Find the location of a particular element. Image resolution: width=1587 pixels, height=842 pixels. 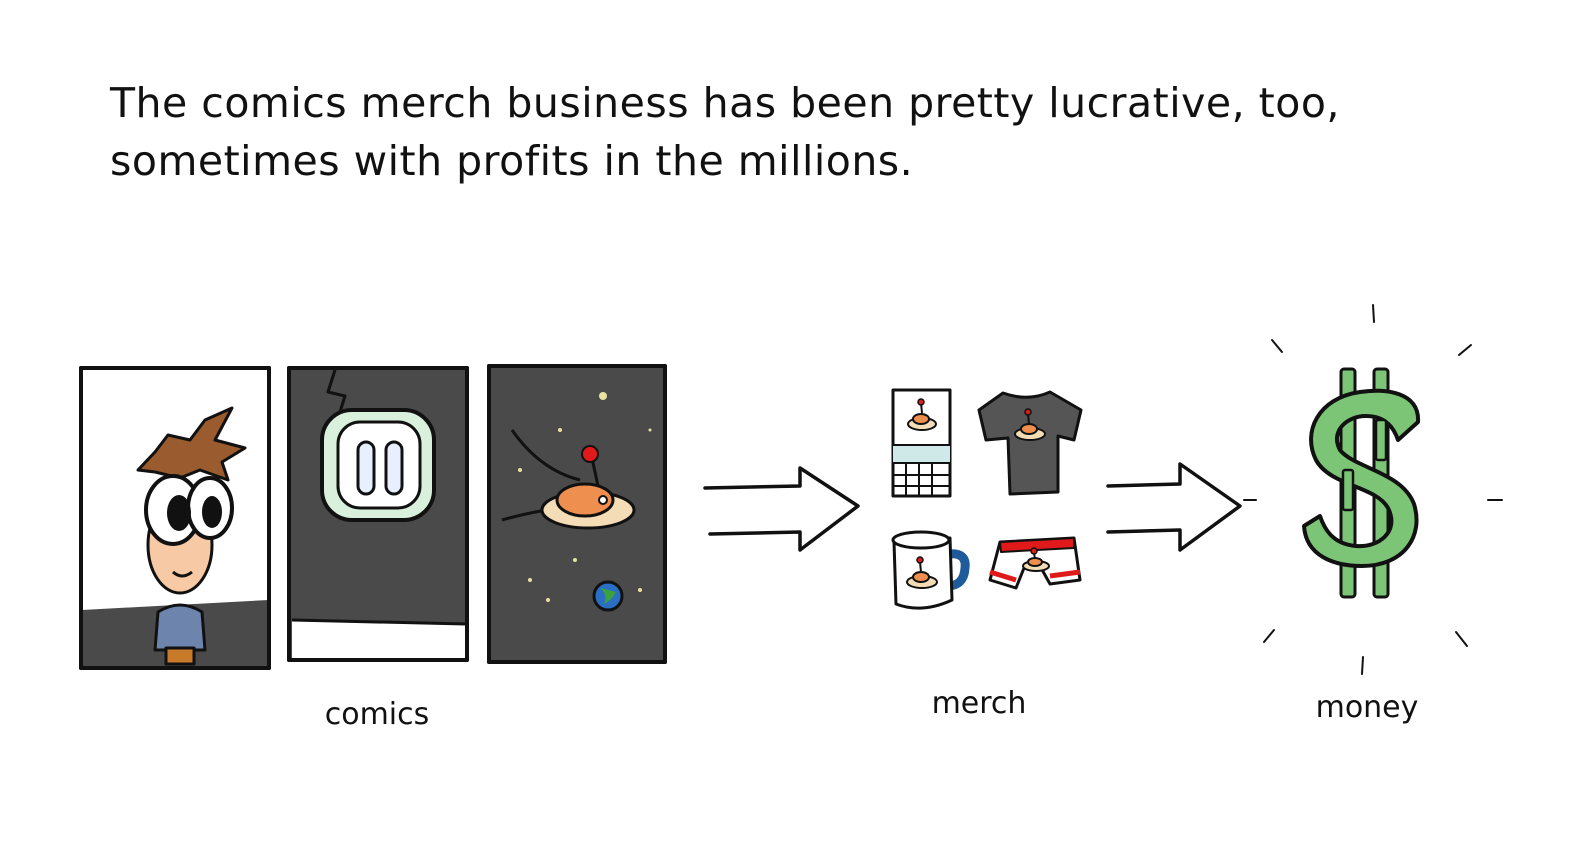

comic-strip-icon is located at coordinates (373, 517).